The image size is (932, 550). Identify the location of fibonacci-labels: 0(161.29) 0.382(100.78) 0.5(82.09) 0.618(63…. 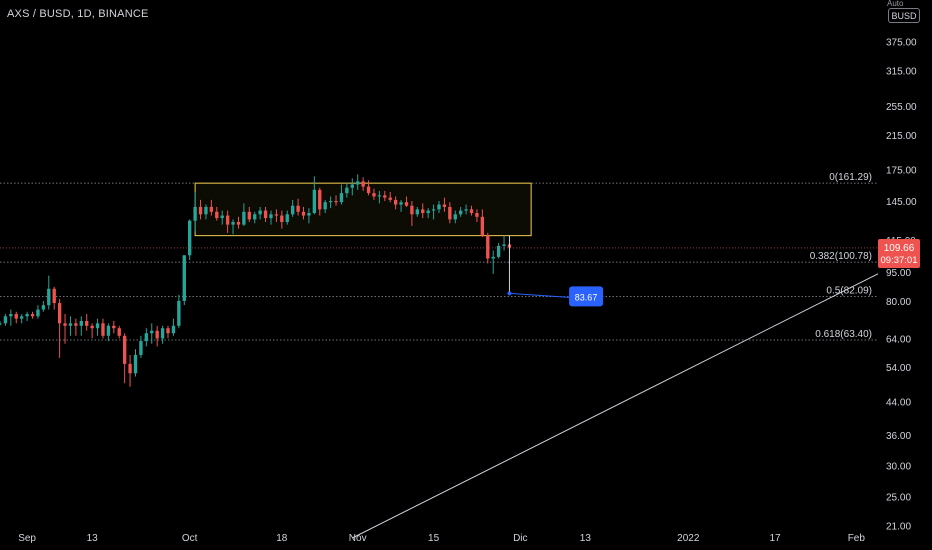
(841, 256).